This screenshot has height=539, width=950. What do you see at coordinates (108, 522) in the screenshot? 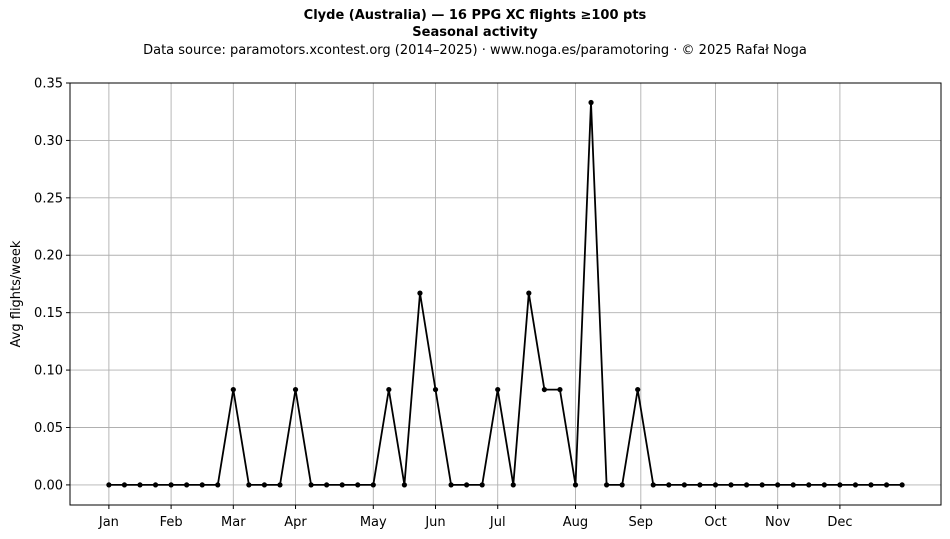
I see `x-tick-label: Jan` at bounding box center [108, 522].